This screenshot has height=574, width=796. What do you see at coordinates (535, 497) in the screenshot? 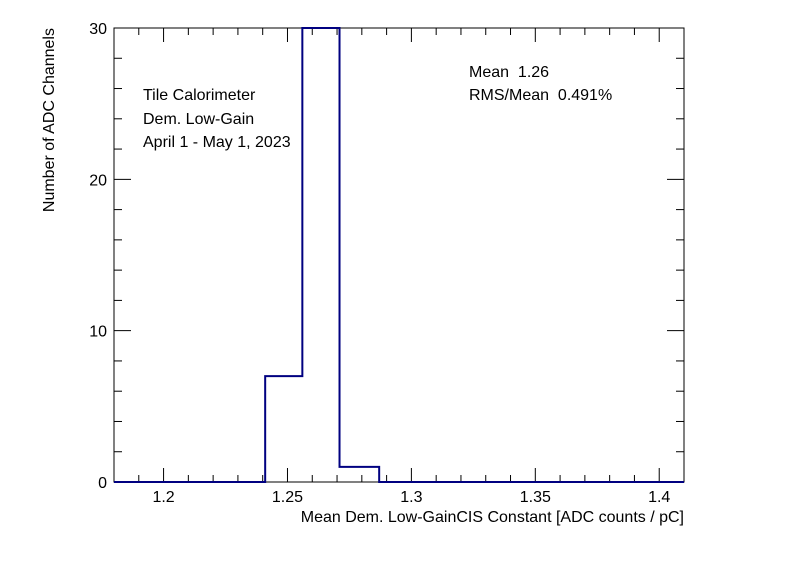
I see `x-tick-label: 1.35` at bounding box center [535, 497].